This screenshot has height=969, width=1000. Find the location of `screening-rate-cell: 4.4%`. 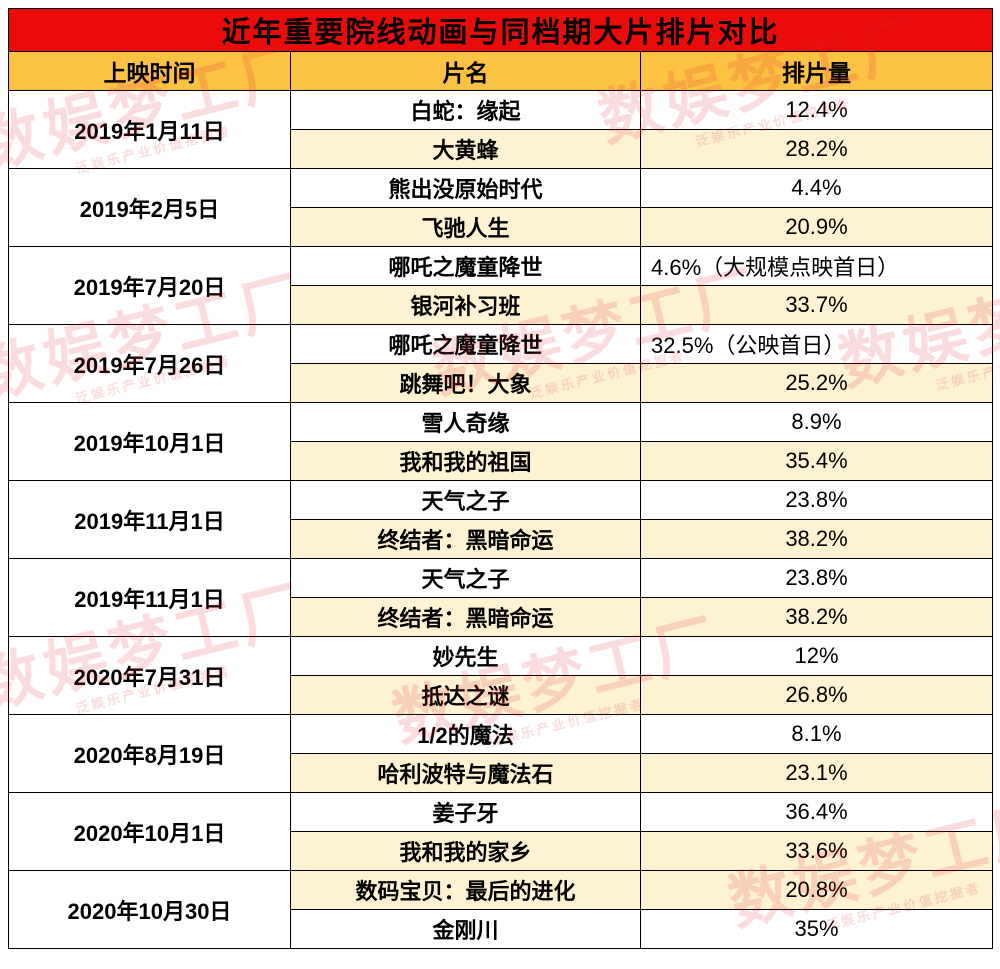

screening-rate-cell: 4.4% is located at coordinates (816, 188).